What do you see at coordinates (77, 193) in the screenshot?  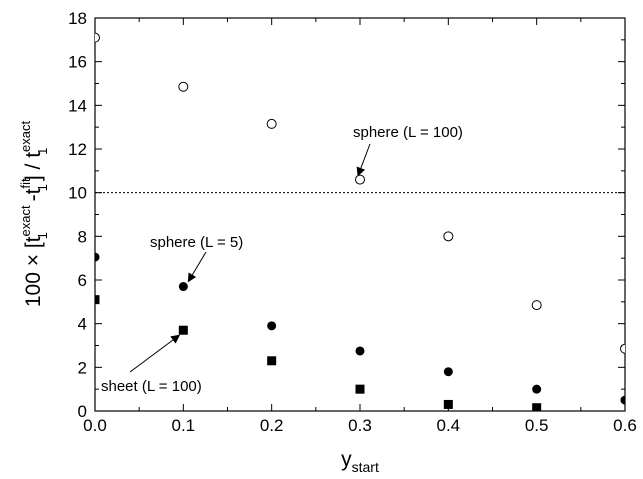 I see `y-tick-label-5: 10` at bounding box center [77, 193].